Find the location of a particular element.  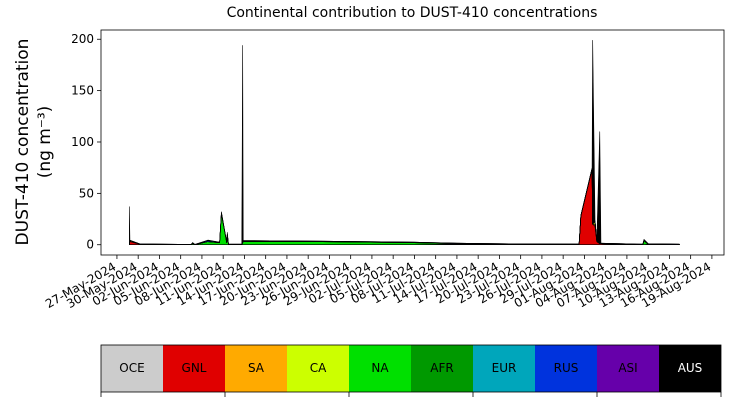

legend-label: AFR is located at coordinates (441, 368).